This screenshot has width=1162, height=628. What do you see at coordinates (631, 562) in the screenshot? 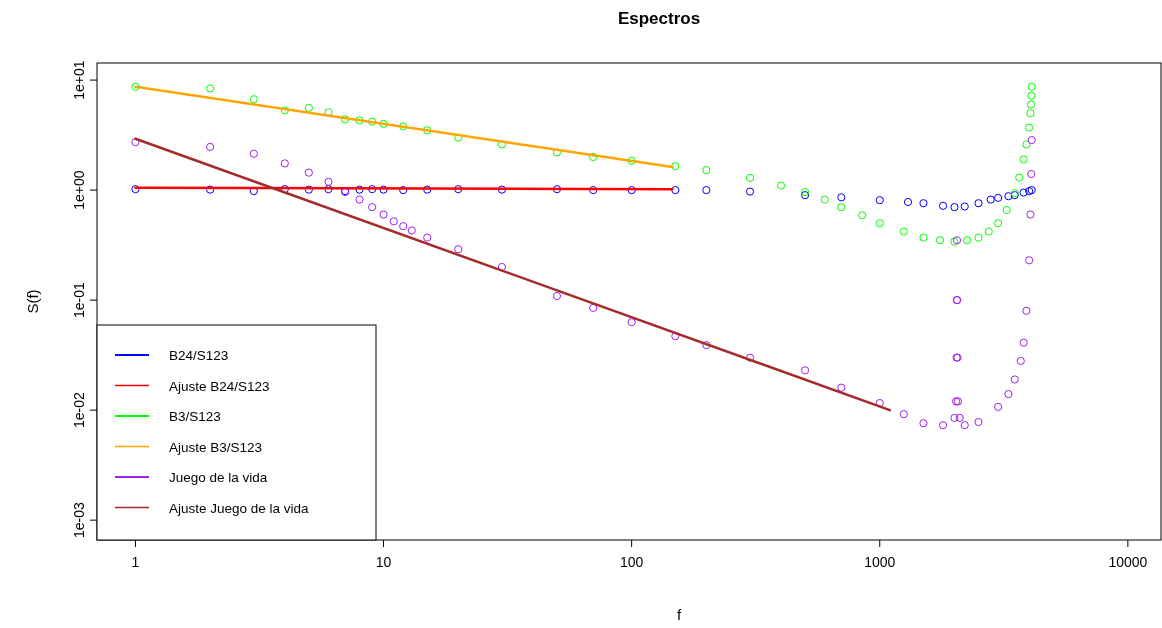
I see `x-tick-label: 100` at bounding box center [631, 562].